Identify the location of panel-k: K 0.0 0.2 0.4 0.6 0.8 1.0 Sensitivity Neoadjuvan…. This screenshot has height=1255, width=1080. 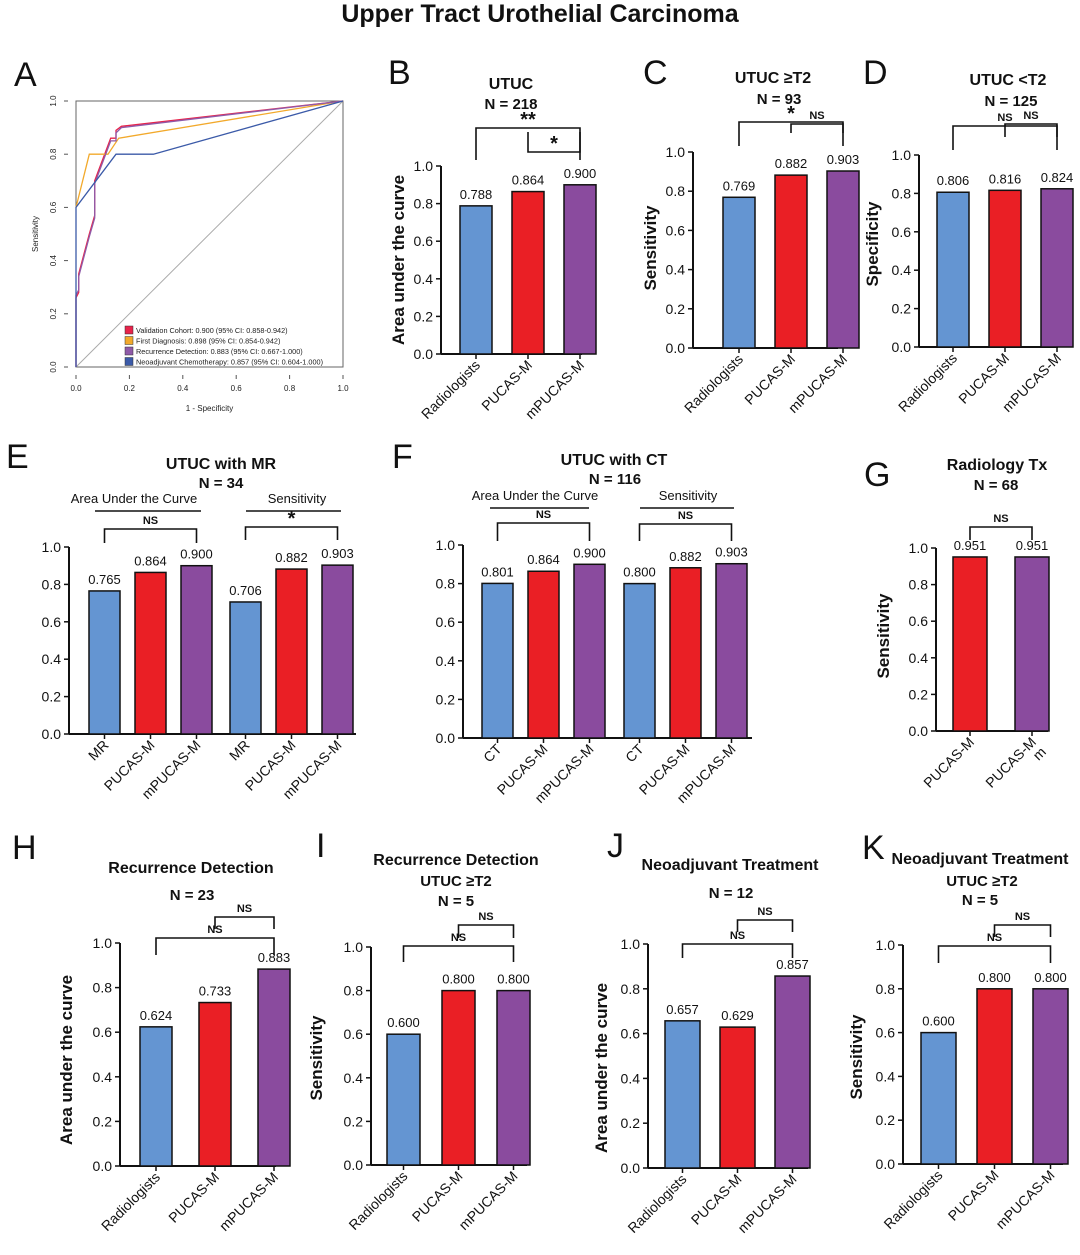
(958, 1030).